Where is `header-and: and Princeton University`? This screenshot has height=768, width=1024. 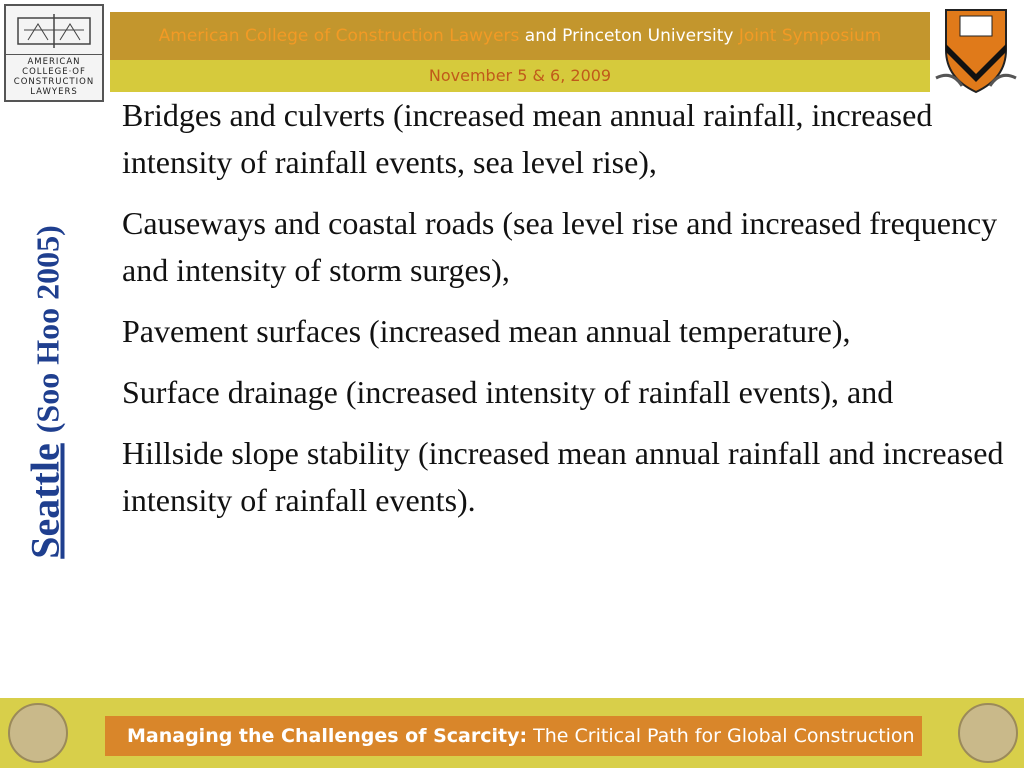 header-and: and Princeton University is located at coordinates (629, 36).